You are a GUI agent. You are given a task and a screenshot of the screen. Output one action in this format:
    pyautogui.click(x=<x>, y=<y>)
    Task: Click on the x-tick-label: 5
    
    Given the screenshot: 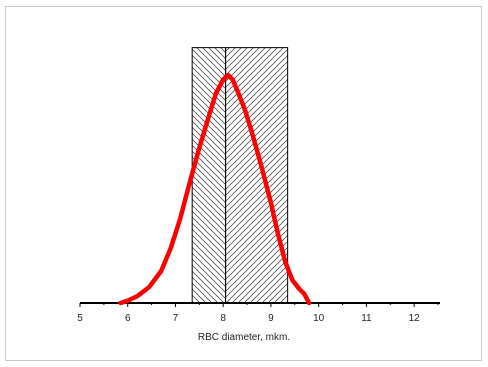 What is the action you would take?
    pyautogui.click(x=80, y=318)
    